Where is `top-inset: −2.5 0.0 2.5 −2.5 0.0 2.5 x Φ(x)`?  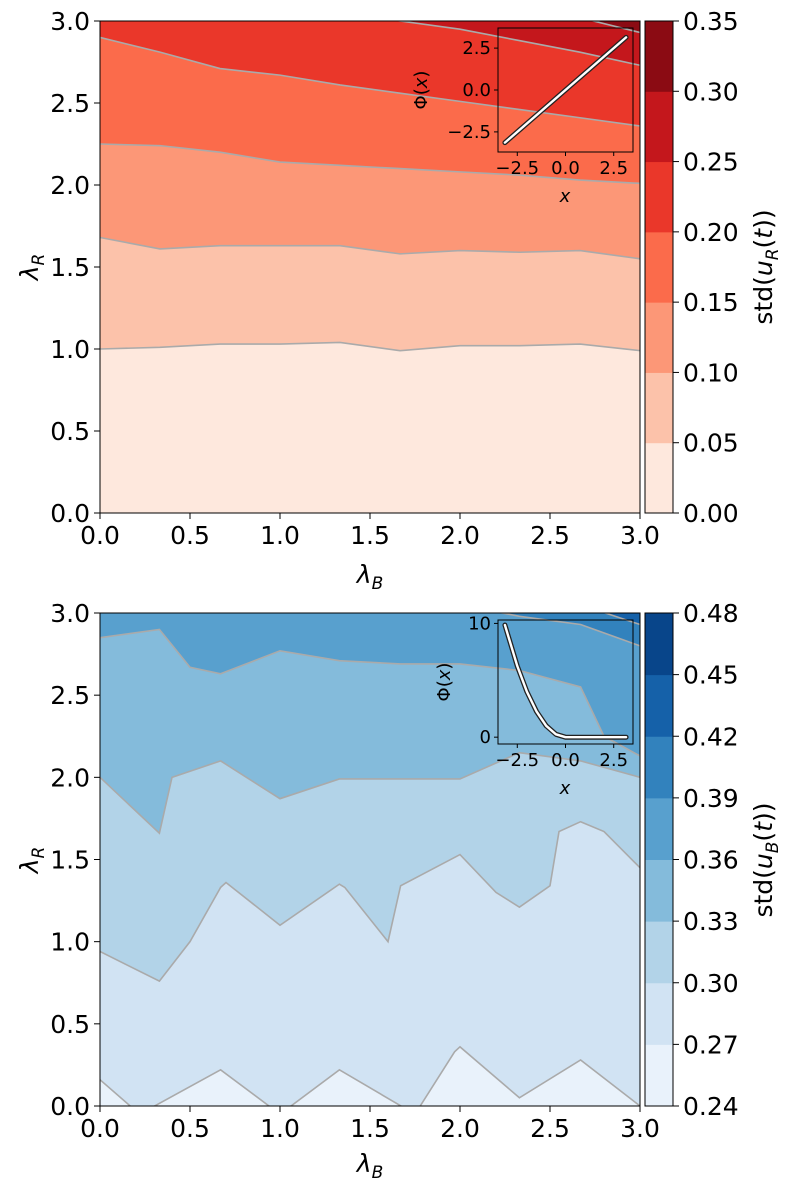
top-inset: −2.5 0.0 2.5 −2.5 0.0 2.5 x Φ(x) is located at coordinates (522, 117).